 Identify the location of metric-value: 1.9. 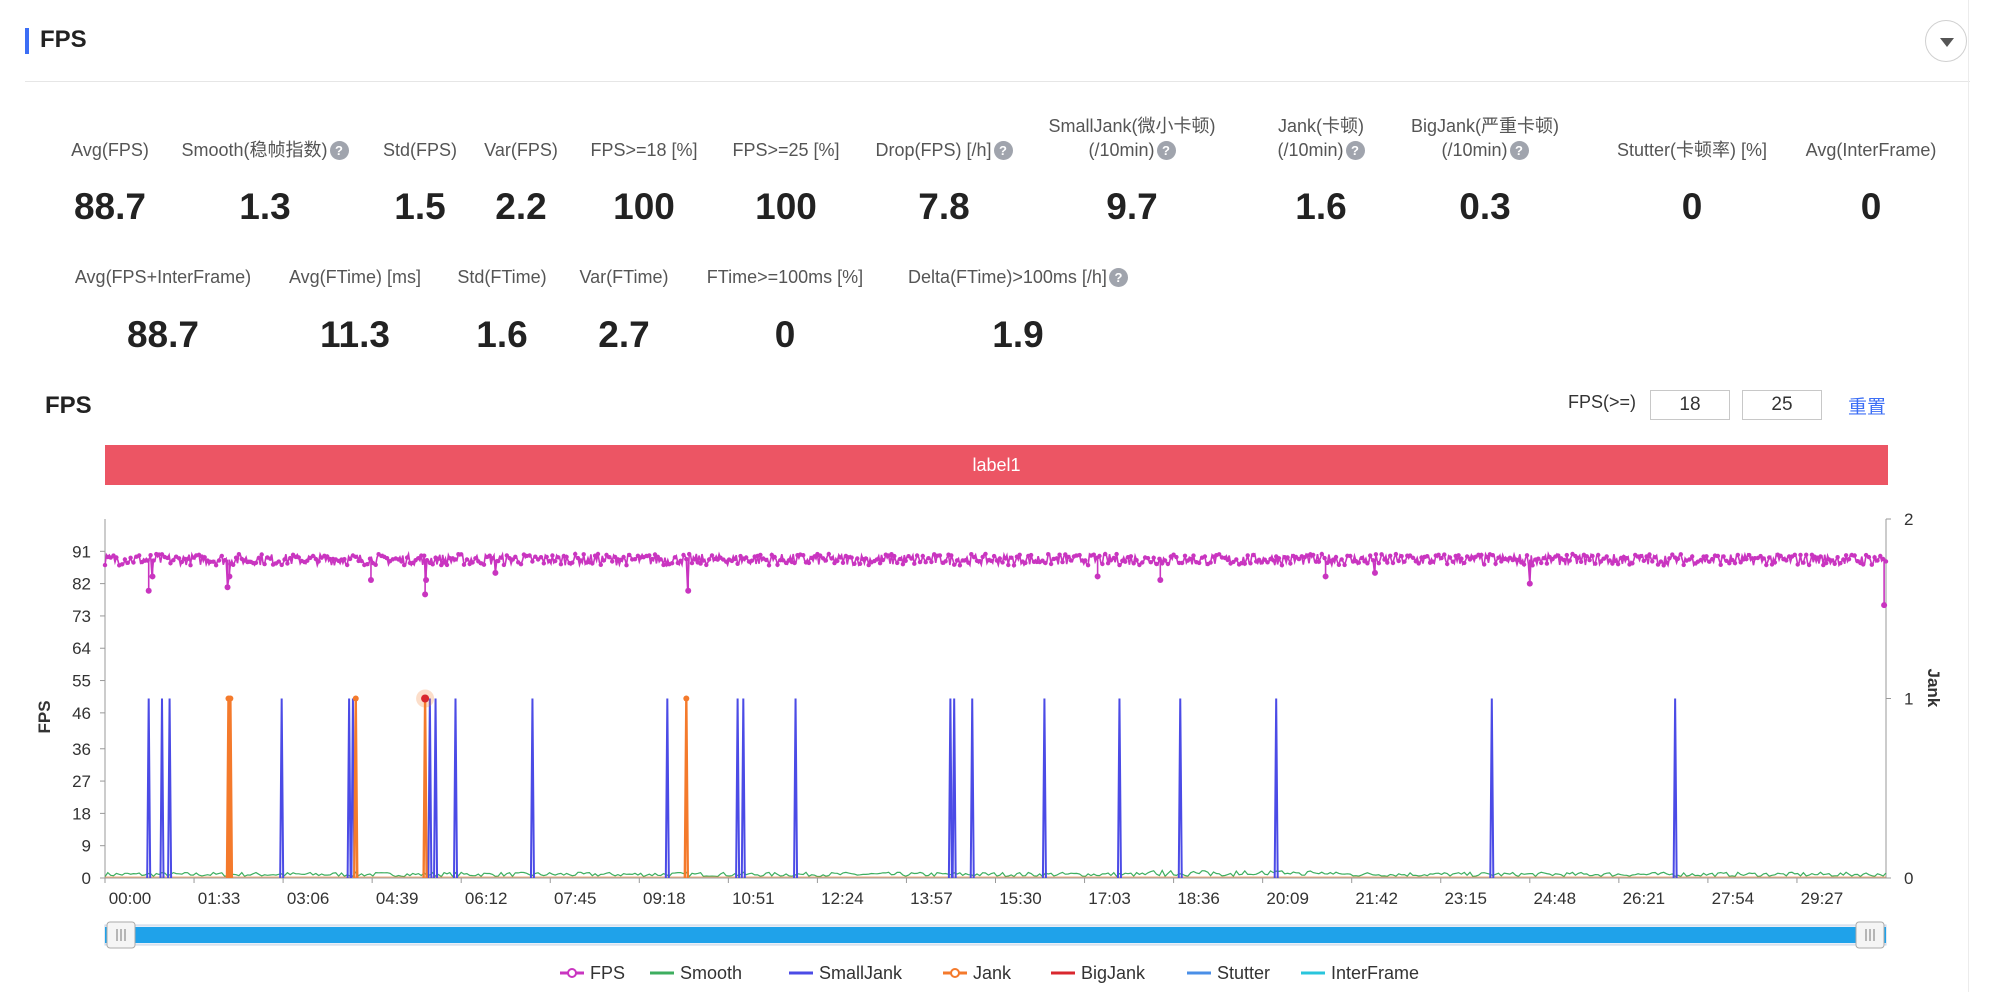
(1018, 334).